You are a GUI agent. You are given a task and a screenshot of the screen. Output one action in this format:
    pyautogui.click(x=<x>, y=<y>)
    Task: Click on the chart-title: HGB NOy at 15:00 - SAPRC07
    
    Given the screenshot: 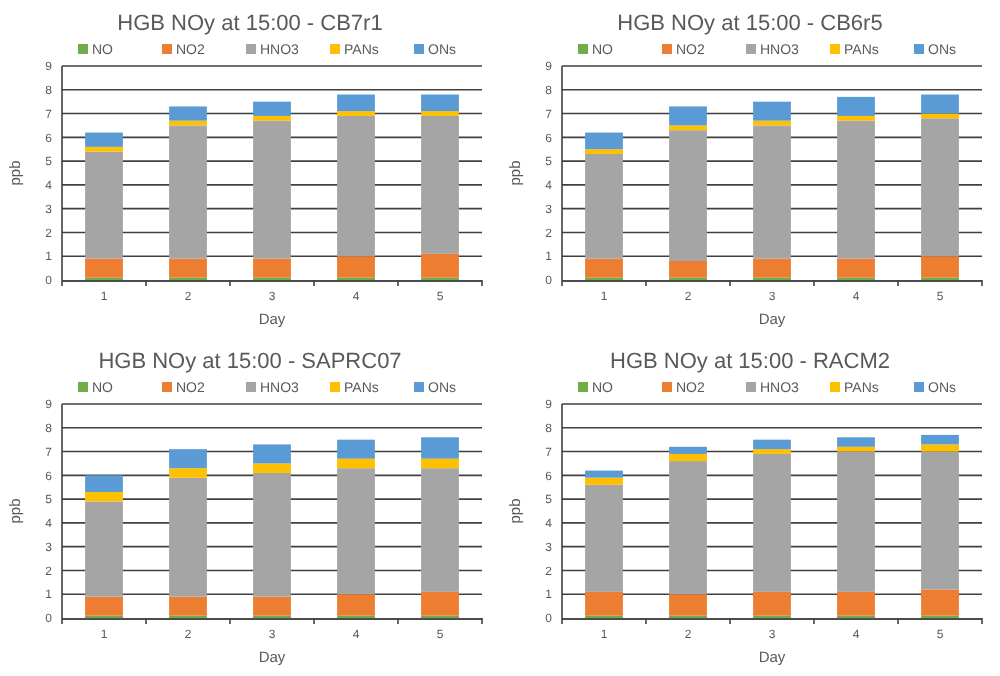 What is the action you would take?
    pyautogui.click(x=250, y=362)
    